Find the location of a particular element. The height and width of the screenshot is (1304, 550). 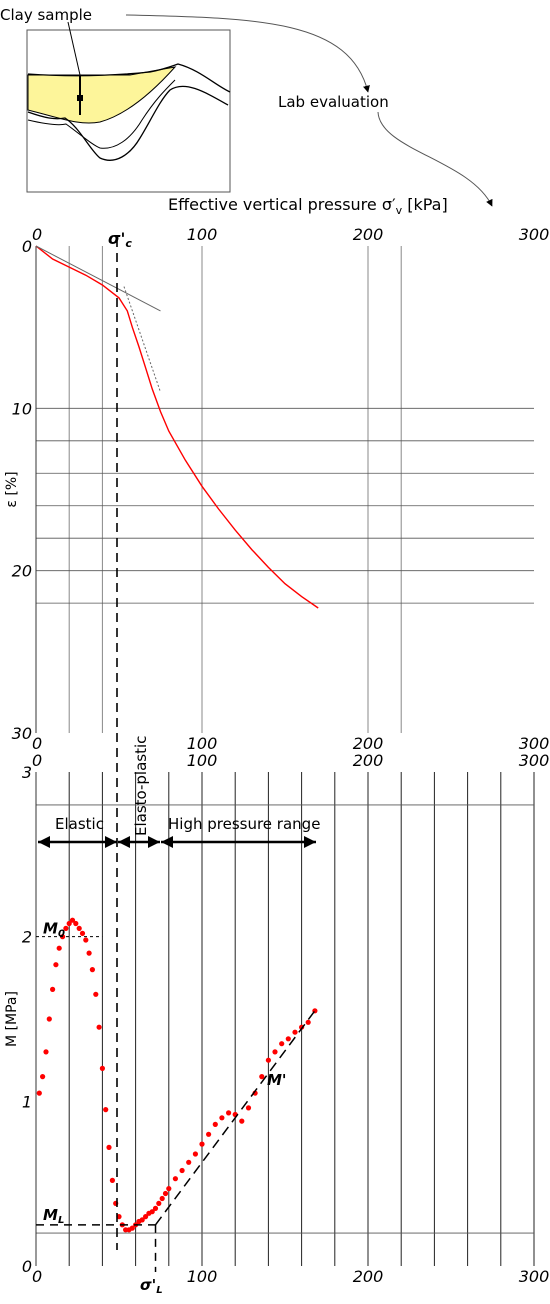

sample-marker is located at coordinates (80, 98).